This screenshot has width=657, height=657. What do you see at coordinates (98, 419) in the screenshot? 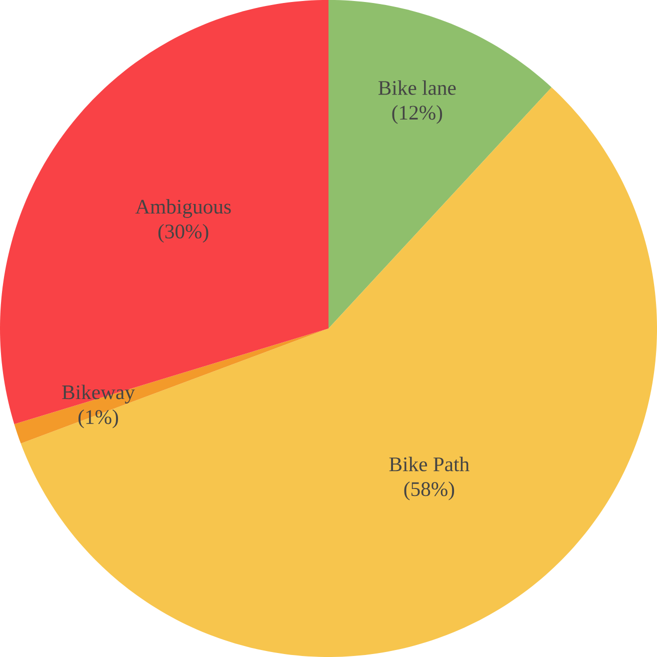
I see `data-label: (1%)` at bounding box center [98, 419].